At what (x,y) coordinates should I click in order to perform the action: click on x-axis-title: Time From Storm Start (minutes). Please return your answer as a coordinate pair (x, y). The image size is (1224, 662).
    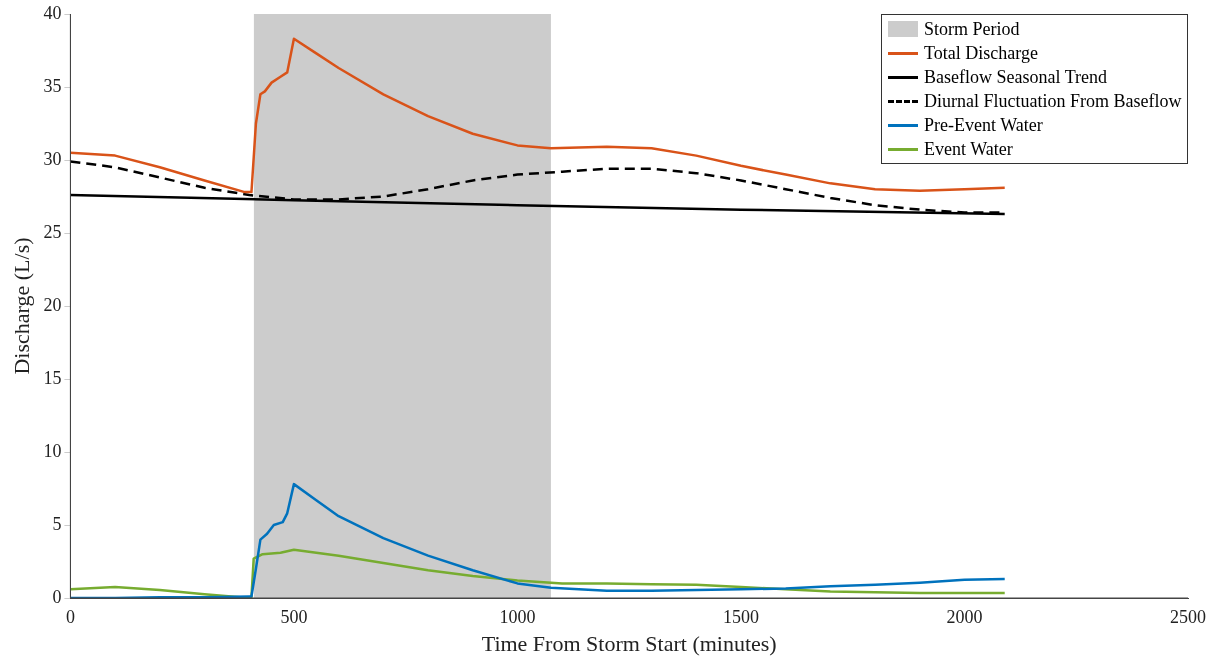
    Looking at the image, I should click on (629, 643).